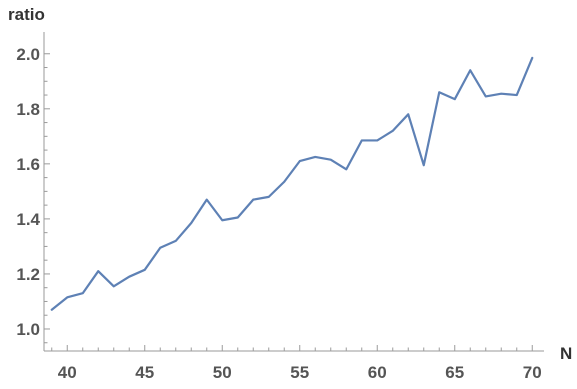 This screenshot has height=389, width=577. What do you see at coordinates (566, 353) in the screenshot?
I see `x-axis-title: N` at bounding box center [566, 353].